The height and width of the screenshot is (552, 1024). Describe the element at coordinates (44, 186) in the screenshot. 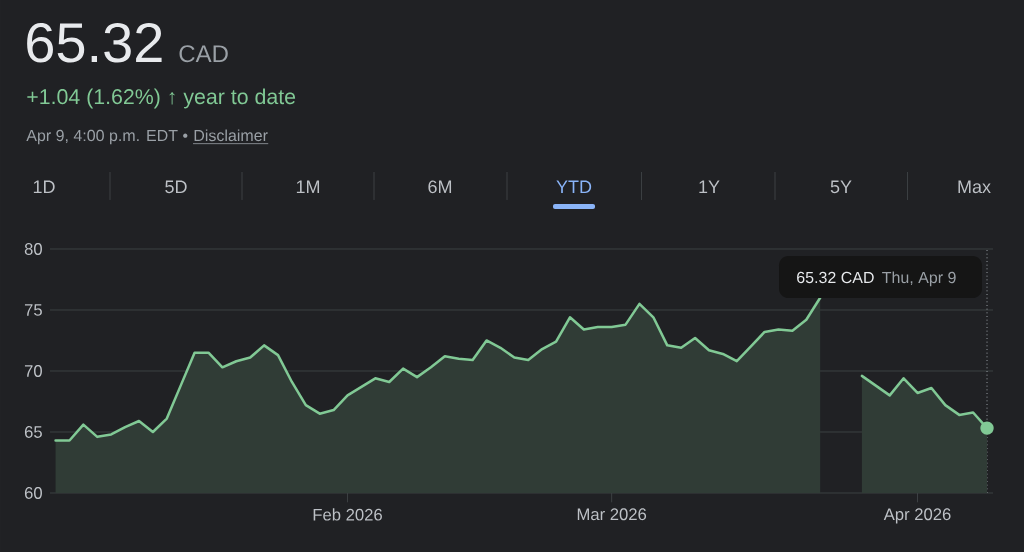

I see `text: 1D` at that location.